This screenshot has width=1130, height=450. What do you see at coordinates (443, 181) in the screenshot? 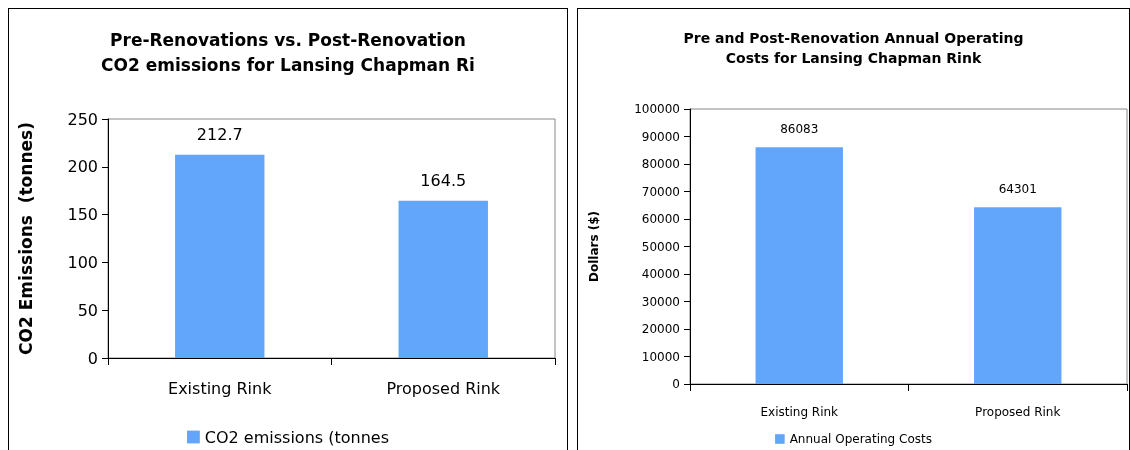
I see `data-label: 164.5` at bounding box center [443, 181].